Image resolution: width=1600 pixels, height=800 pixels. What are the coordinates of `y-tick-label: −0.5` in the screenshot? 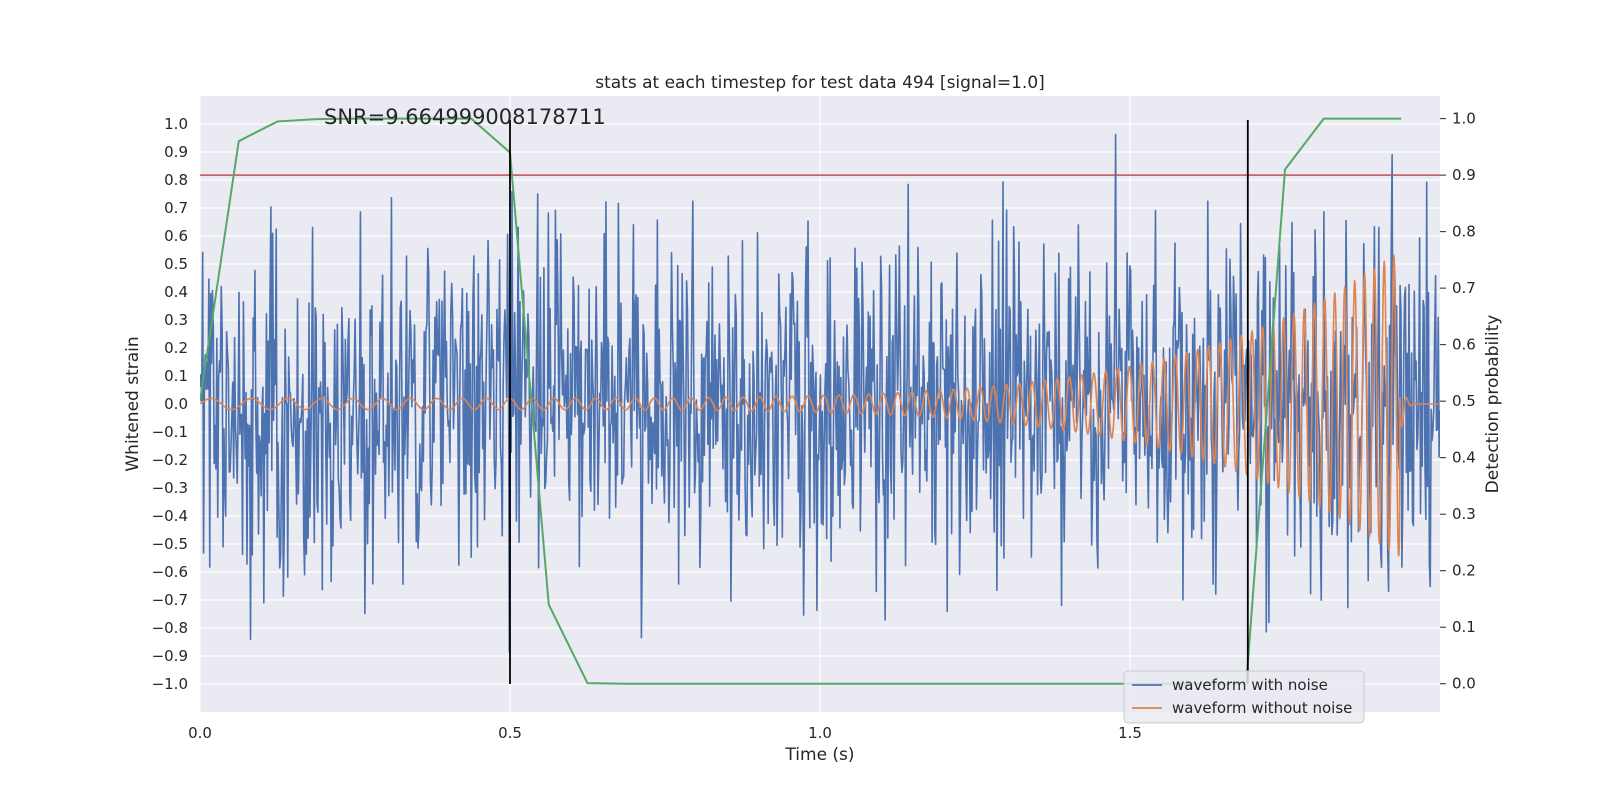 It's located at (170, 544).